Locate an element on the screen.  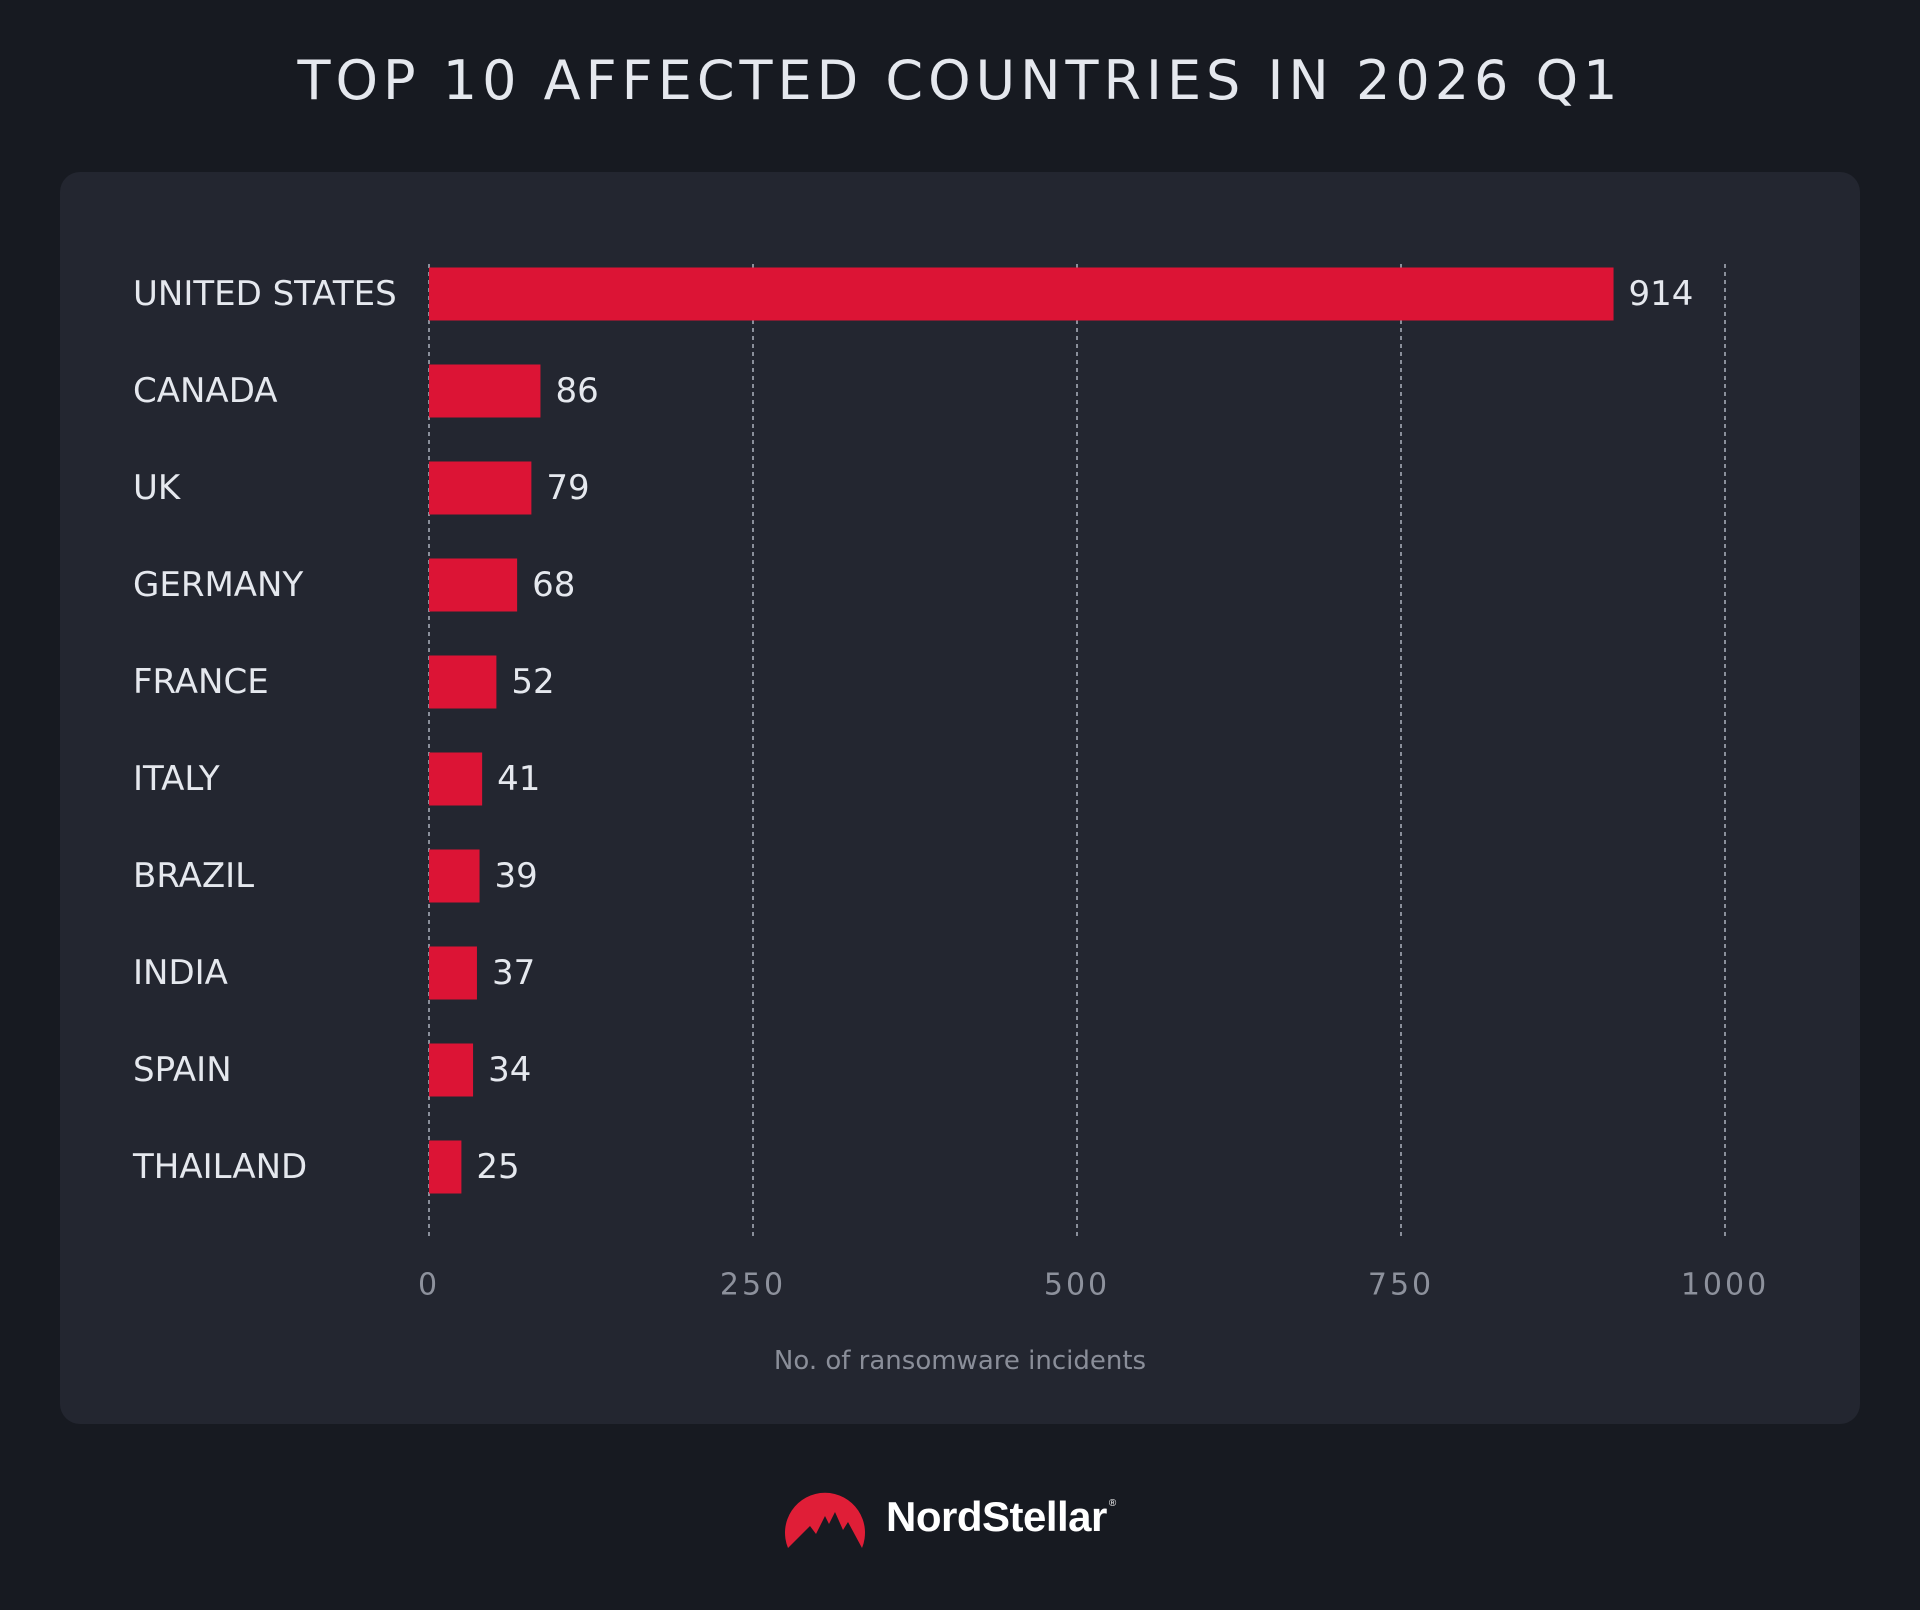
category-label: BRAZIL is located at coordinates (193, 876).